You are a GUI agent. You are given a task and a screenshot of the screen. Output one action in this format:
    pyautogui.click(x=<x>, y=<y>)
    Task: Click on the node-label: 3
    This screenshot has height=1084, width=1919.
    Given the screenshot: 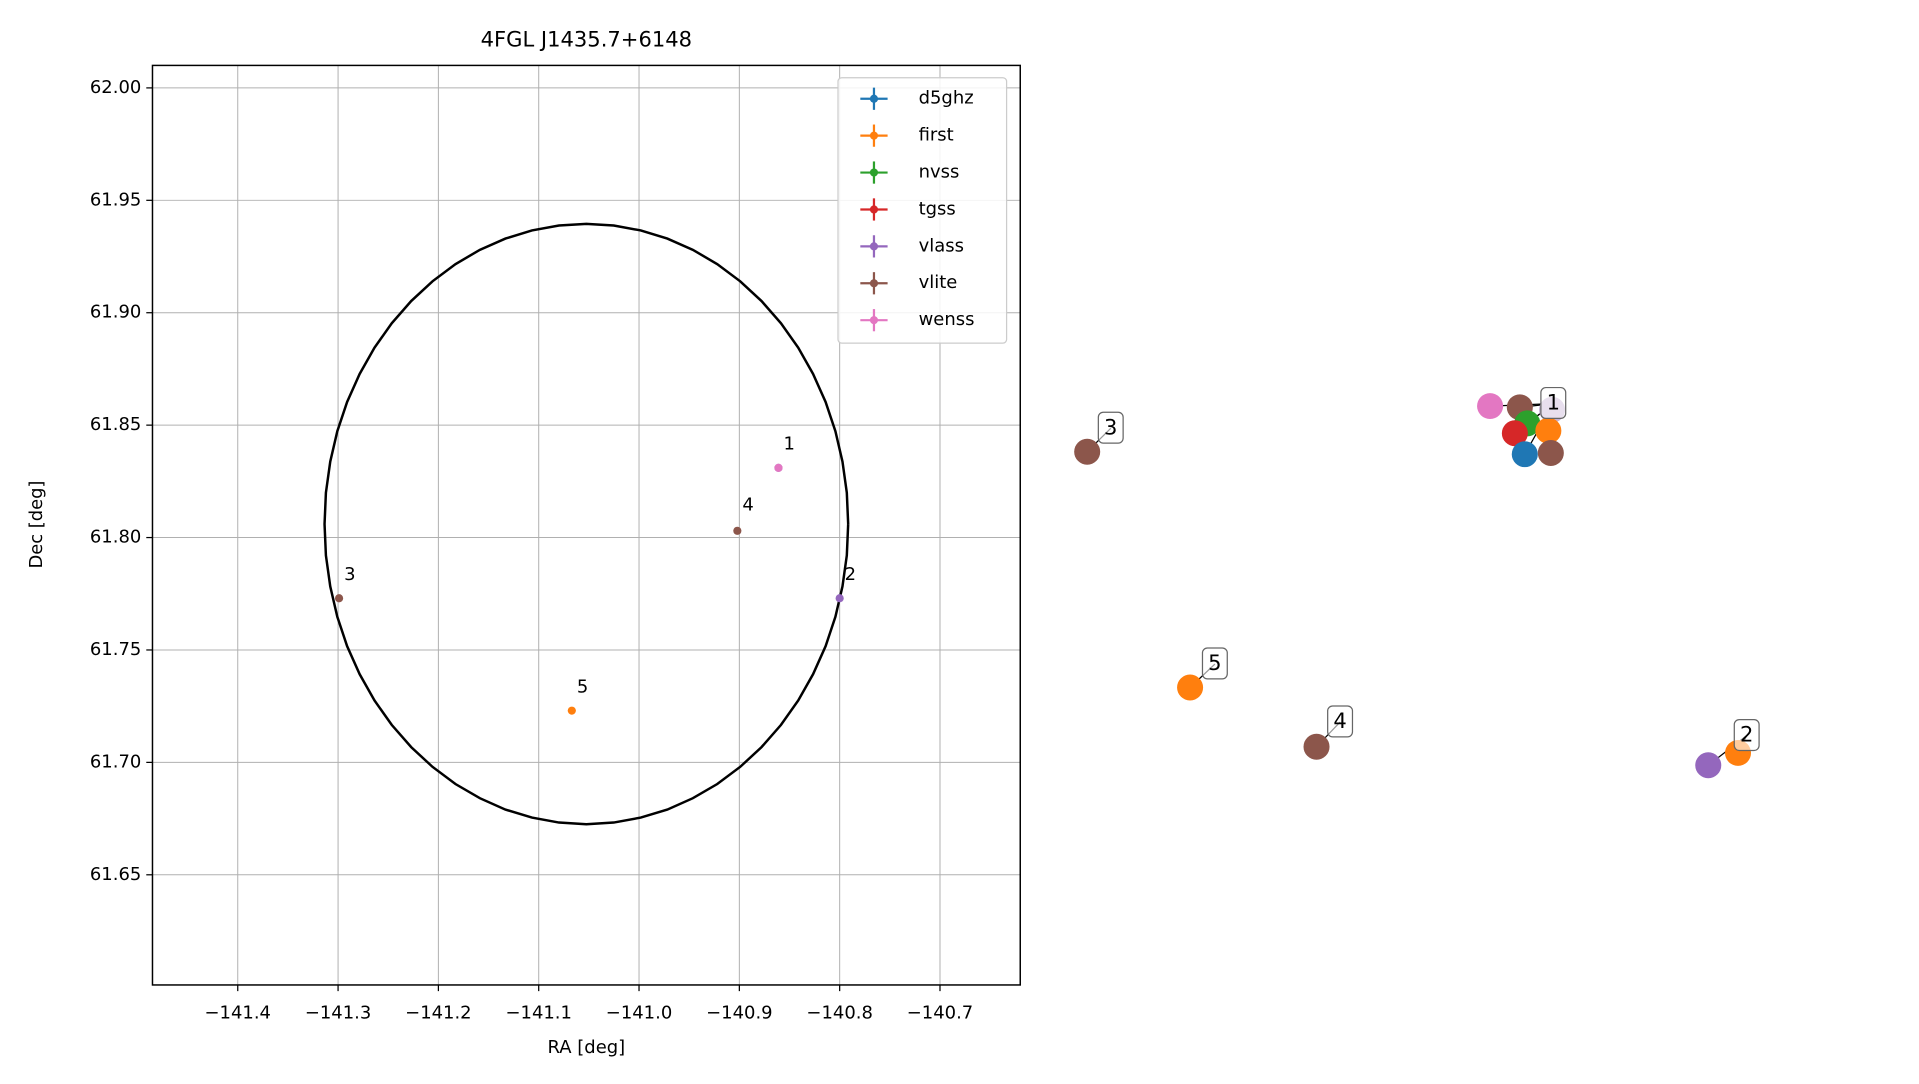 What is the action you would take?
    pyautogui.click(x=1110, y=426)
    